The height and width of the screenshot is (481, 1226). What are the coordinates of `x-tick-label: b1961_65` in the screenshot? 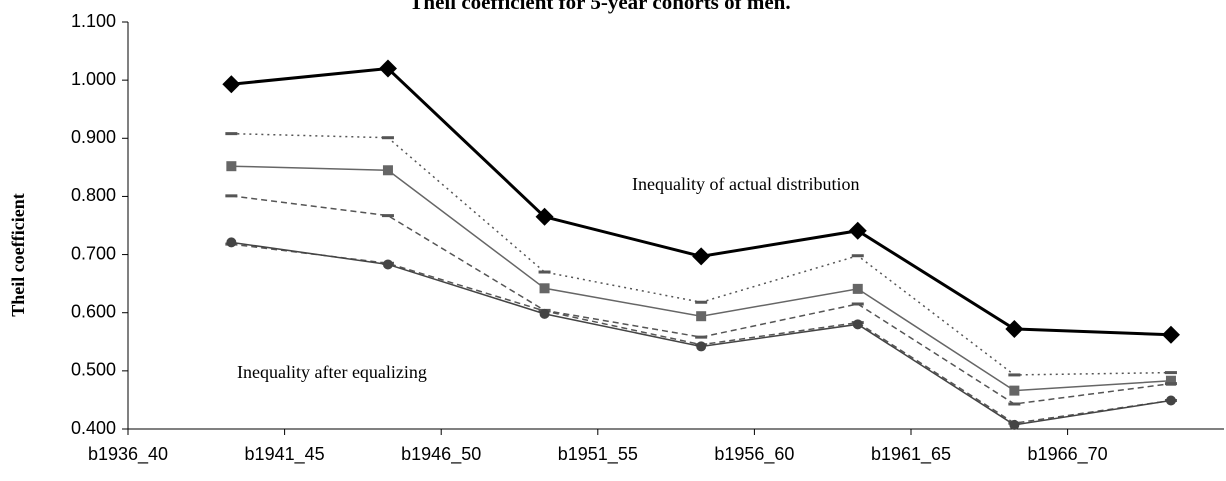 It's located at (911, 454).